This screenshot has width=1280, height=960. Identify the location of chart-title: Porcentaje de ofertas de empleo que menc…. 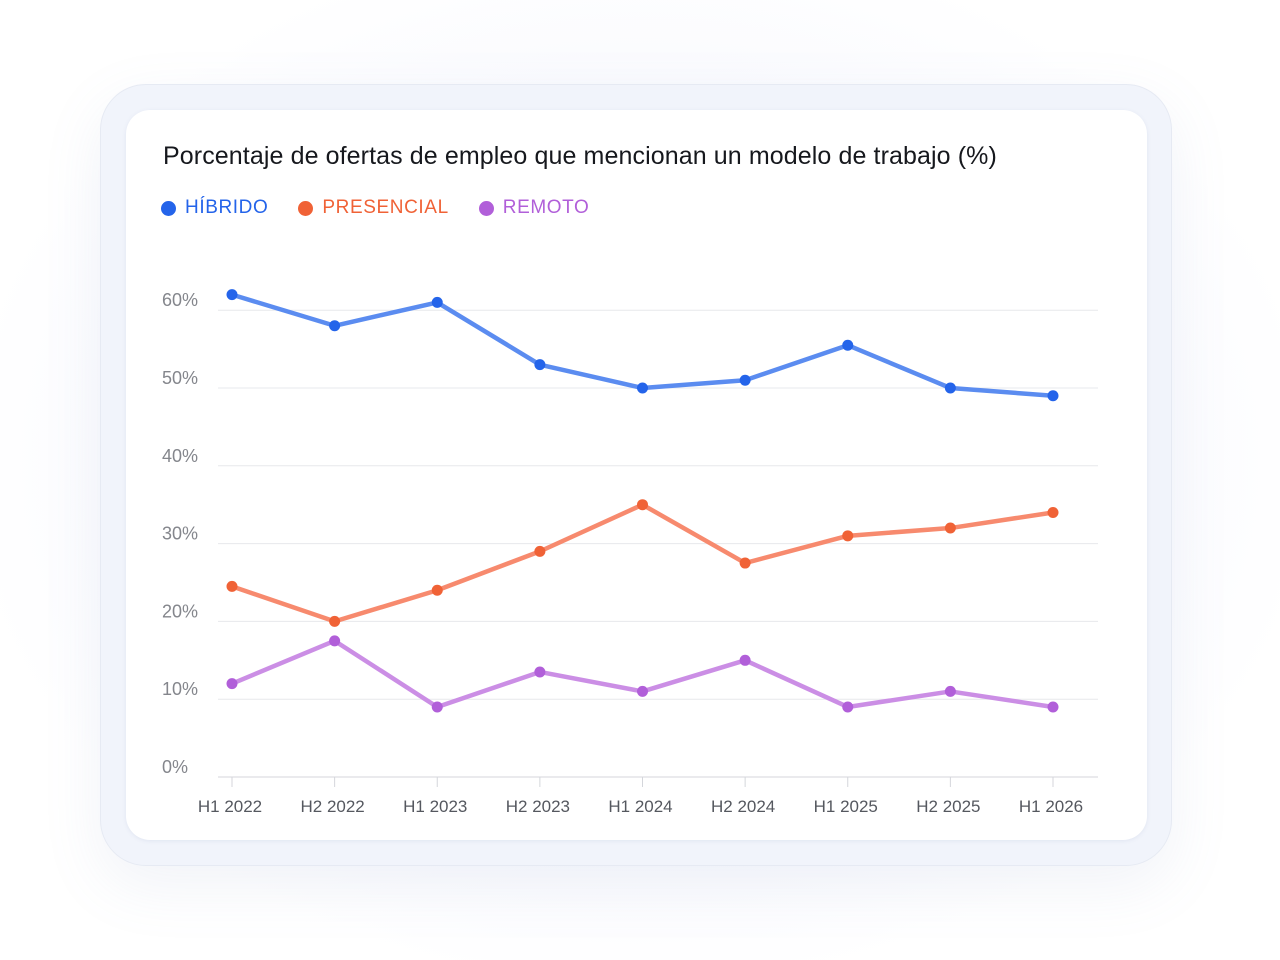
(580, 156).